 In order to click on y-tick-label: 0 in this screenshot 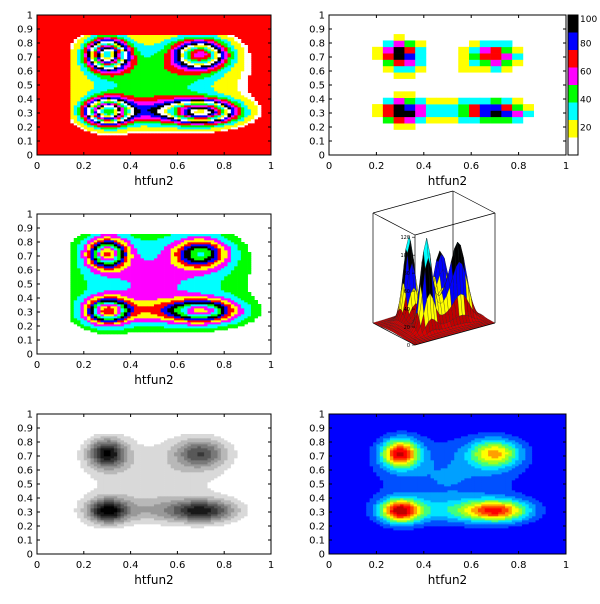, I will do `click(30, 156)`.